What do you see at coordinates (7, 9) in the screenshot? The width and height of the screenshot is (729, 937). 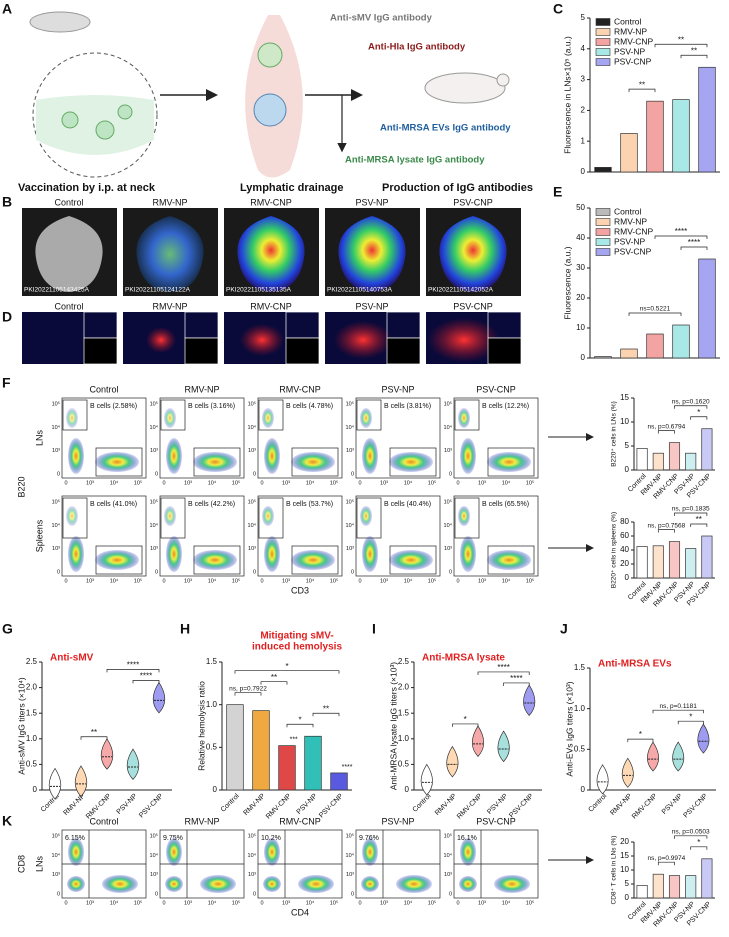 I see `panel-letter: A` at bounding box center [7, 9].